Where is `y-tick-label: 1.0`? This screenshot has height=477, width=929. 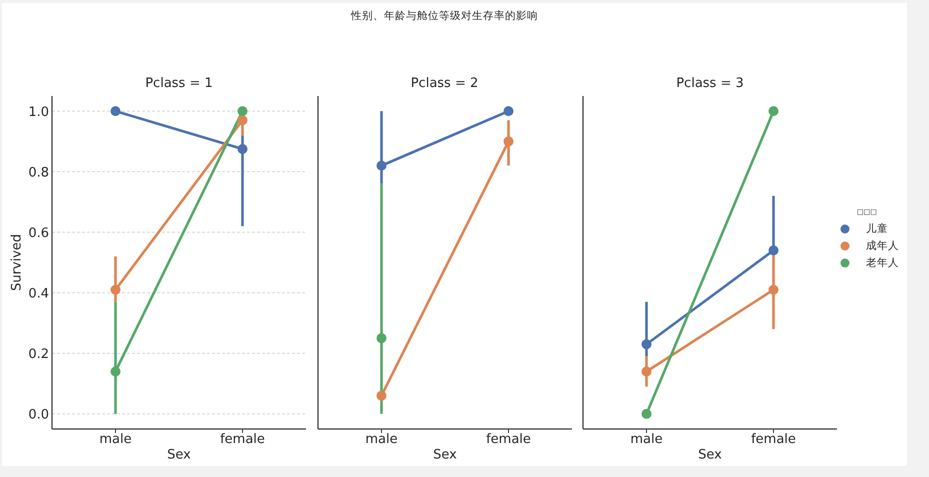 y-tick-label: 1.0 is located at coordinates (38, 112).